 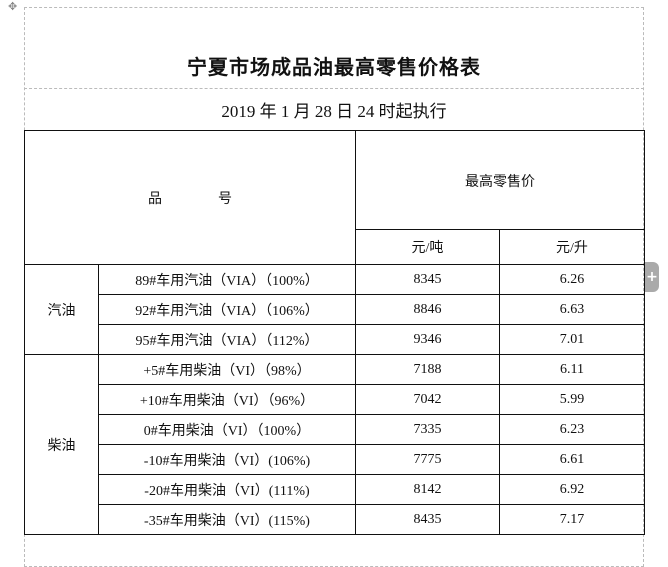 What do you see at coordinates (427, 369) in the screenshot?
I see `price-per-ton-cell: 7188` at bounding box center [427, 369].